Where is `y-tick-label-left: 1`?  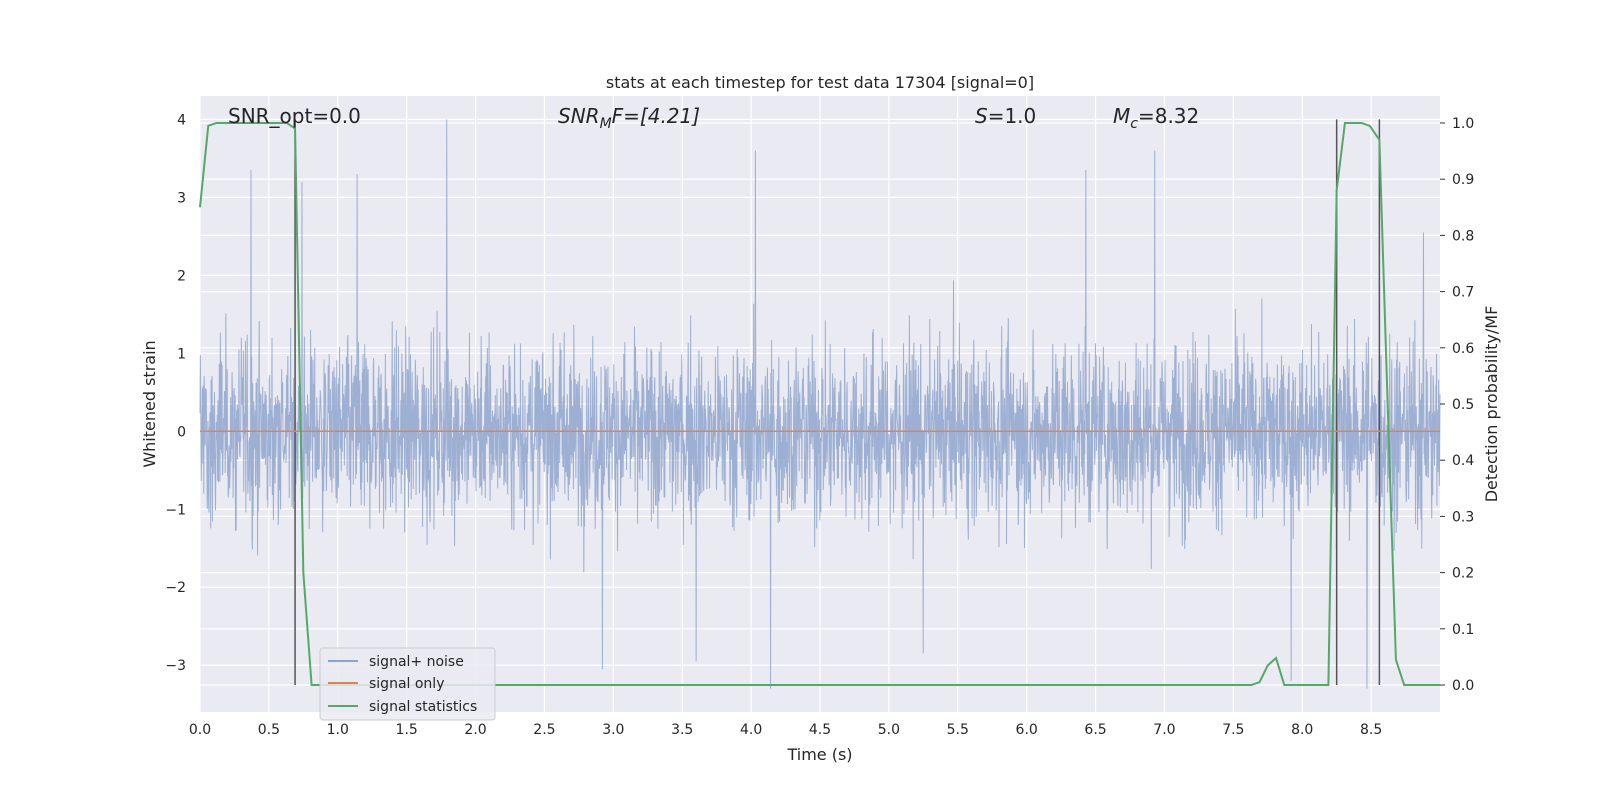
y-tick-label-left: 1 is located at coordinates (181, 354).